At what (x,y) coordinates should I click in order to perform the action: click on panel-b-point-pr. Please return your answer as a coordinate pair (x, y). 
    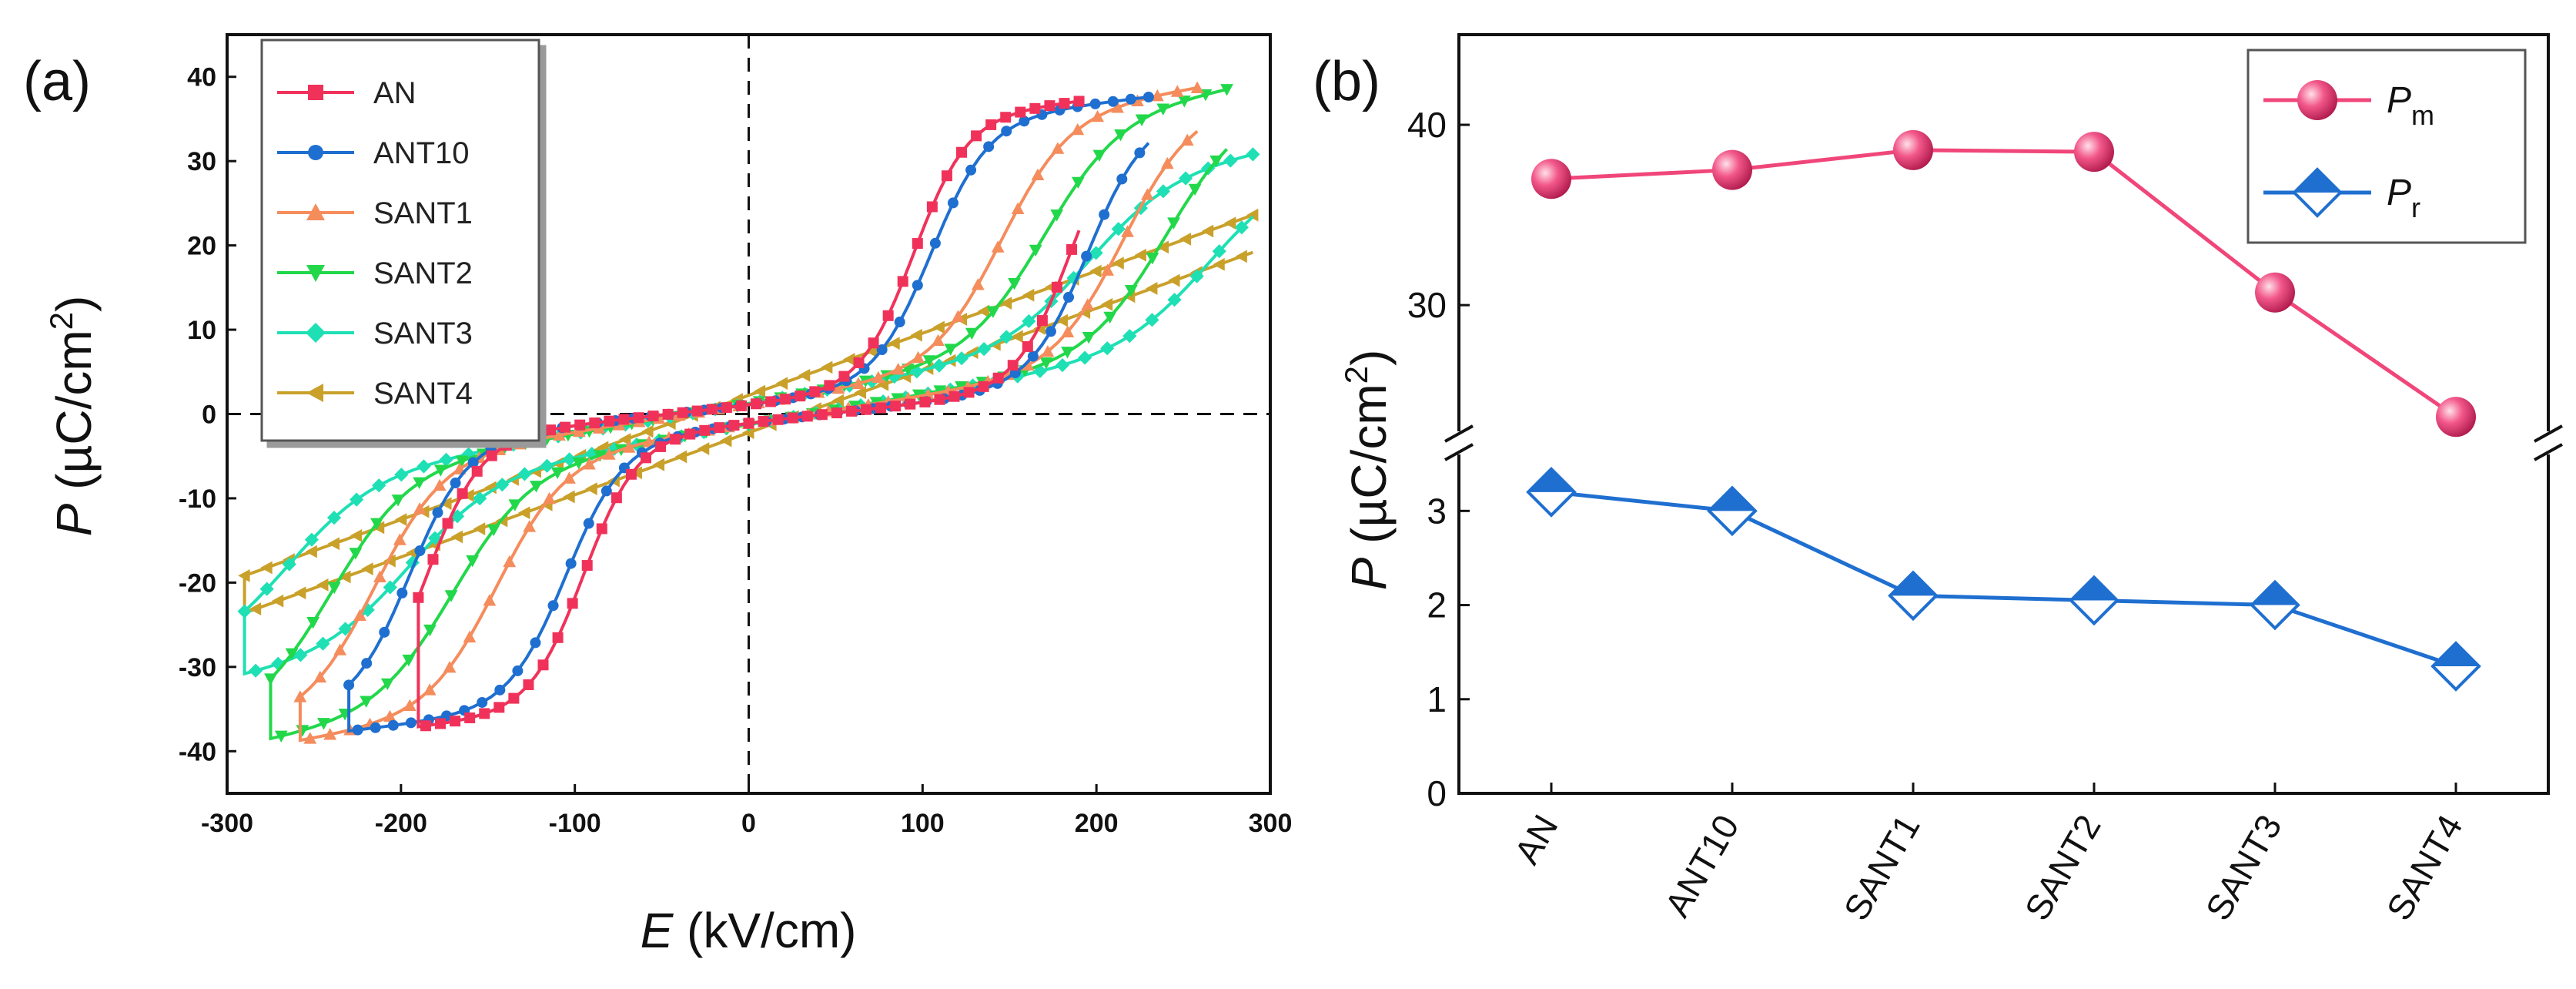
    Looking at the image, I should click on (1732, 511).